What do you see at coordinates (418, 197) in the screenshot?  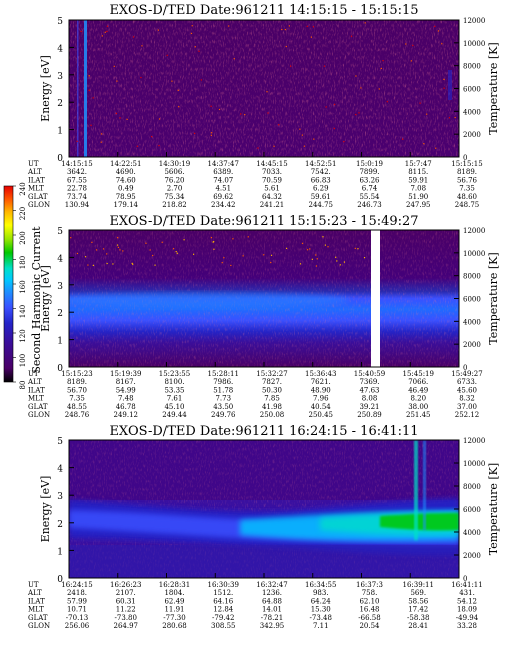 I see `row-value: 51.90` at bounding box center [418, 197].